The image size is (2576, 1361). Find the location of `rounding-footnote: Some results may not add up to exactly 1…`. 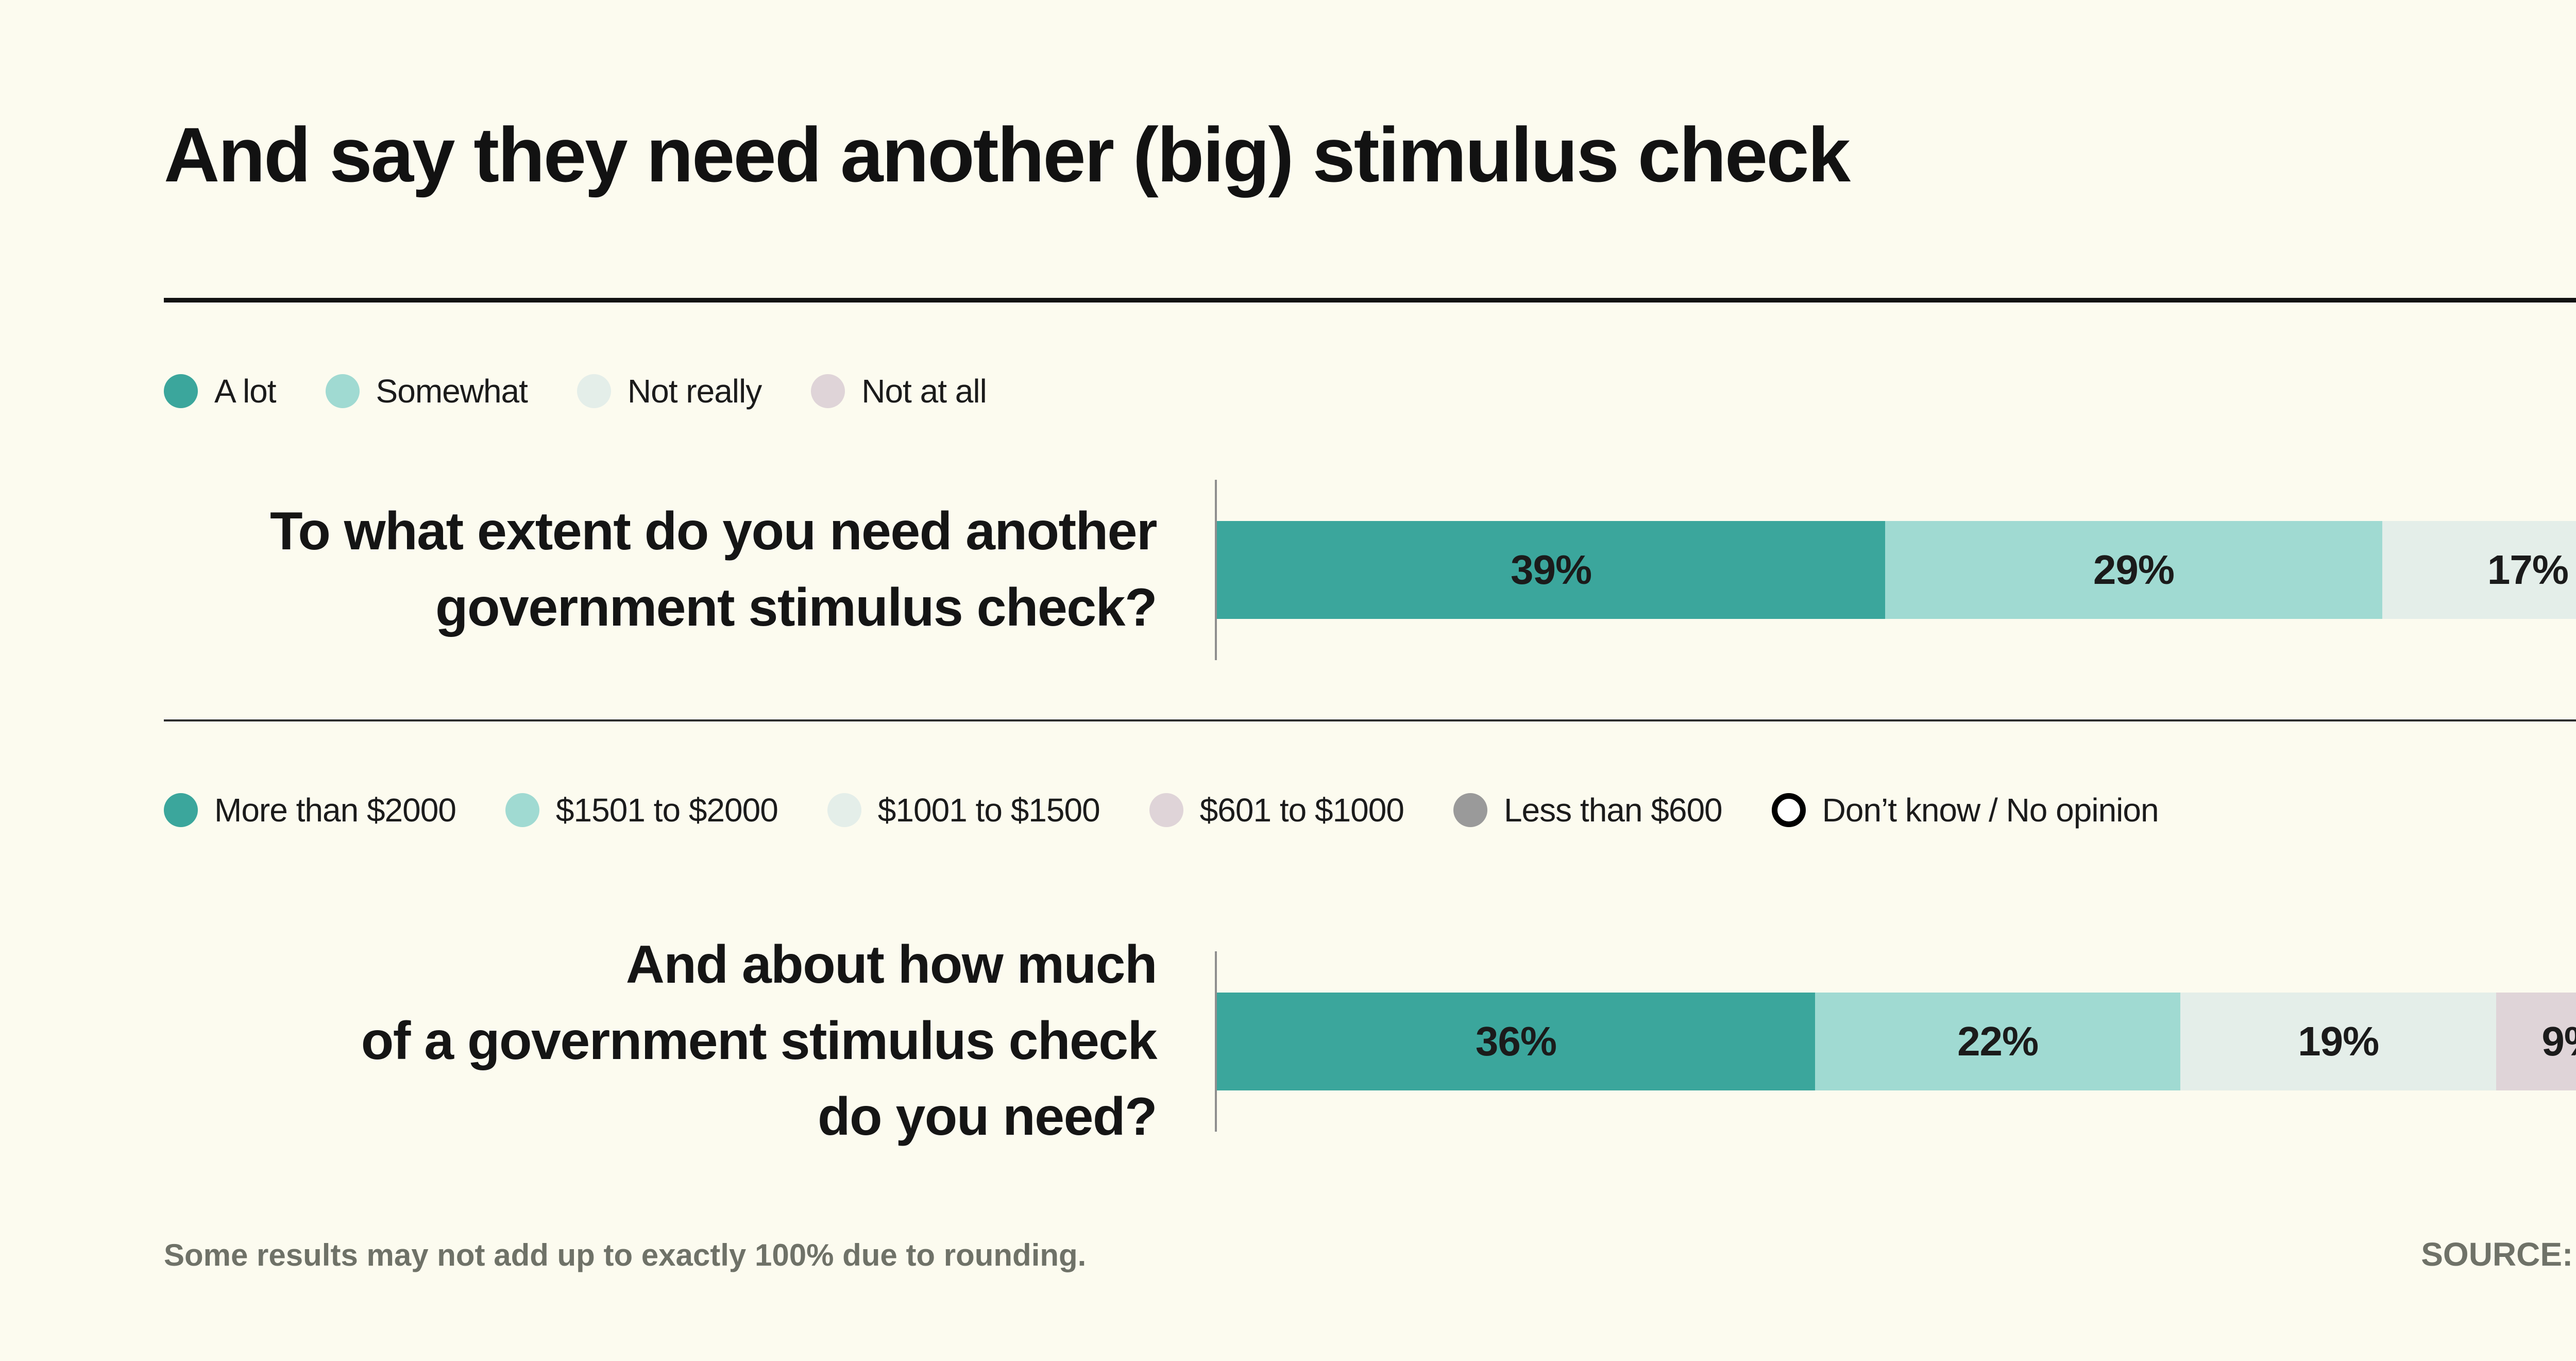

rounding-footnote: Some results may not add up to exactly 1… is located at coordinates (625, 1255).